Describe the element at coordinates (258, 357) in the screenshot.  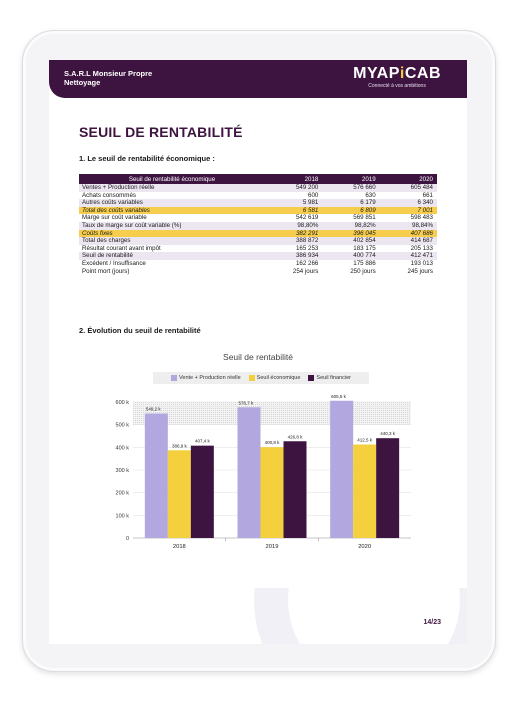
I see `chart-title: Seuil de rentabilité` at that location.